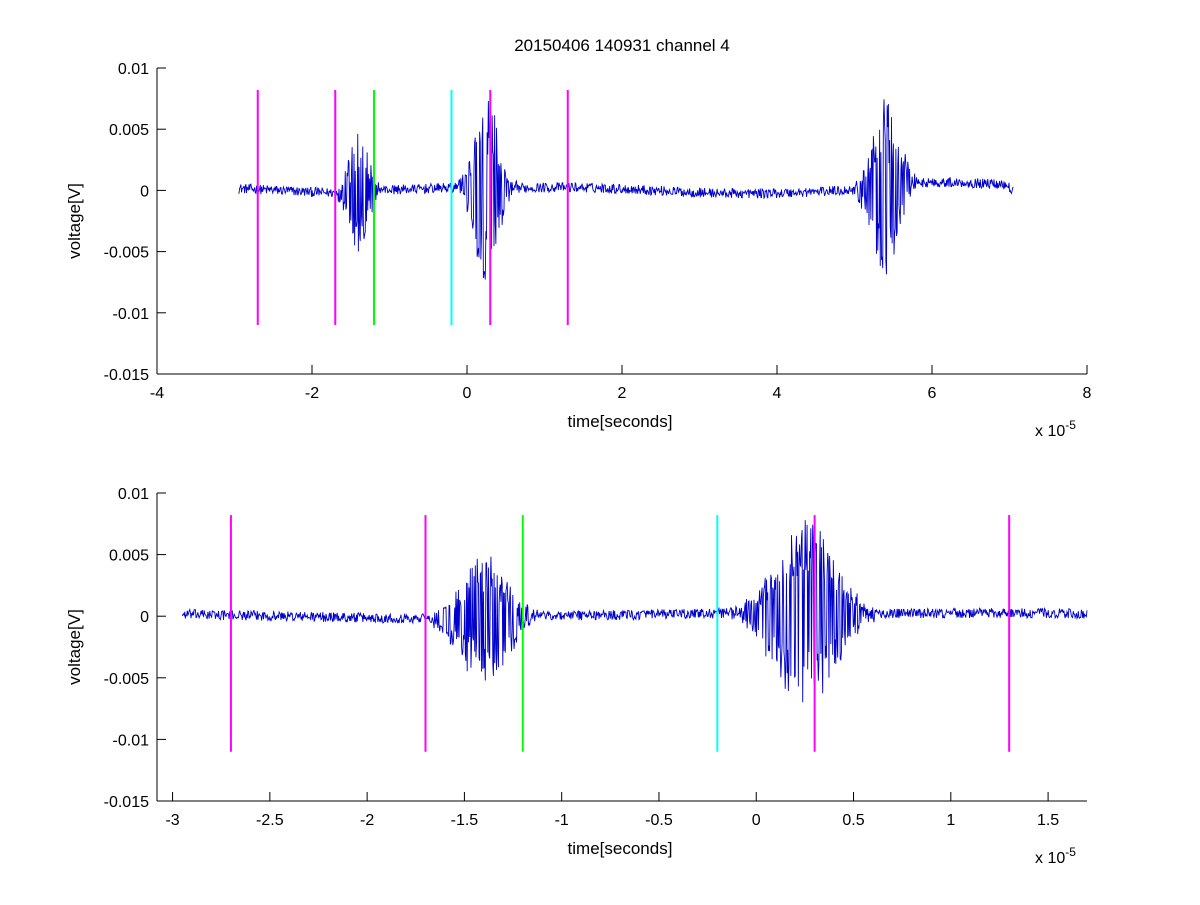 This screenshot has width=1200, height=905. Describe the element at coordinates (1048, 820) in the screenshot. I see `x-tick-label: 1.5` at that location.